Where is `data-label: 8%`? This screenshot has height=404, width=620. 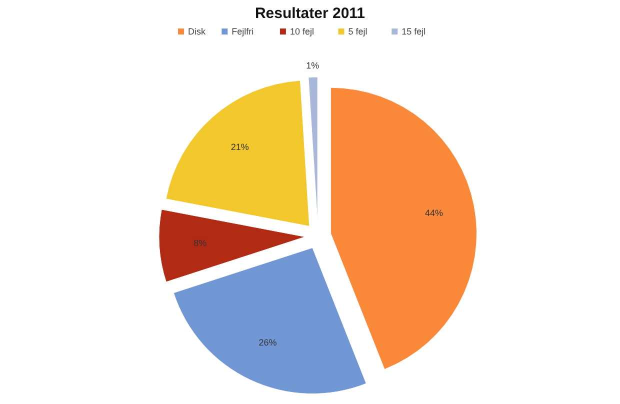
data-label: 8% is located at coordinates (200, 243).